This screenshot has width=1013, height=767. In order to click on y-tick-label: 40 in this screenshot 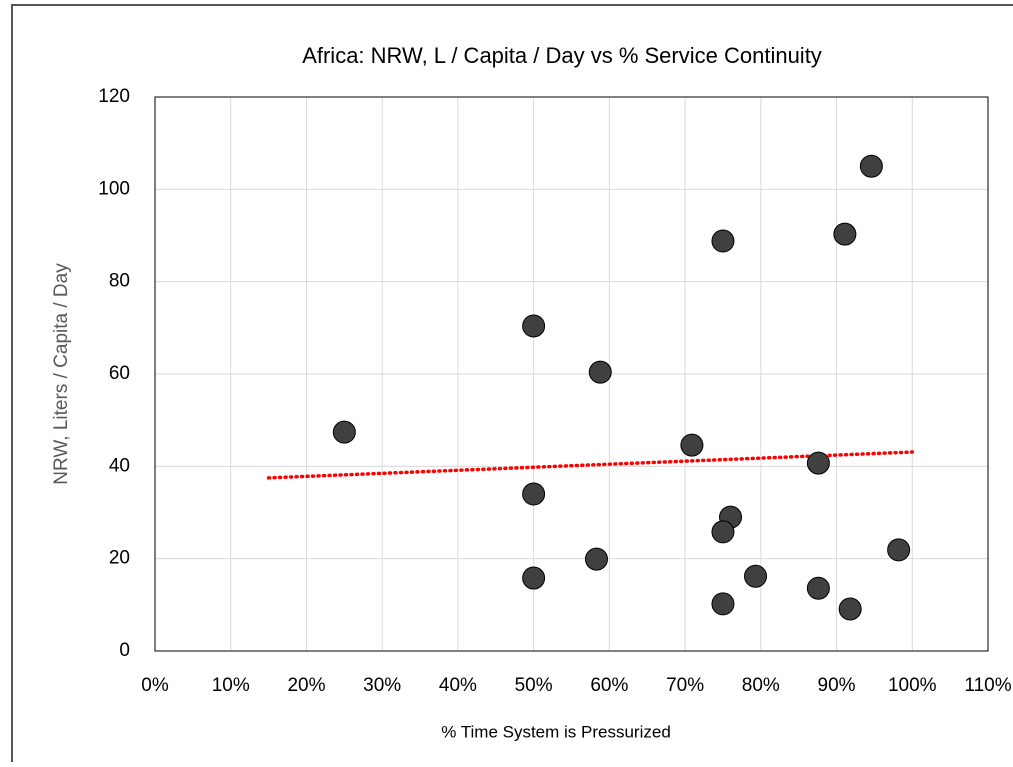, I will do `click(119, 465)`.